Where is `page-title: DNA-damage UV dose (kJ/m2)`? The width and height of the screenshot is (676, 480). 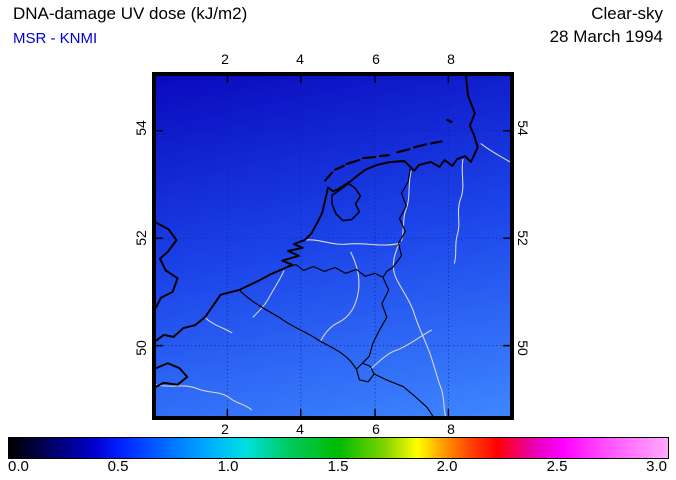
page-title: DNA-damage UV dose (kJ/m2) is located at coordinates (130, 13).